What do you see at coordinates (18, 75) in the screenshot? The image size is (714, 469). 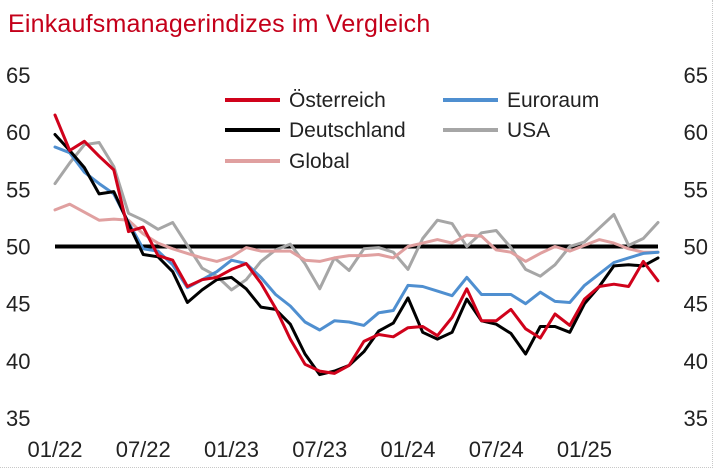 I see `y-tick-label-left: 65` at bounding box center [18, 75].